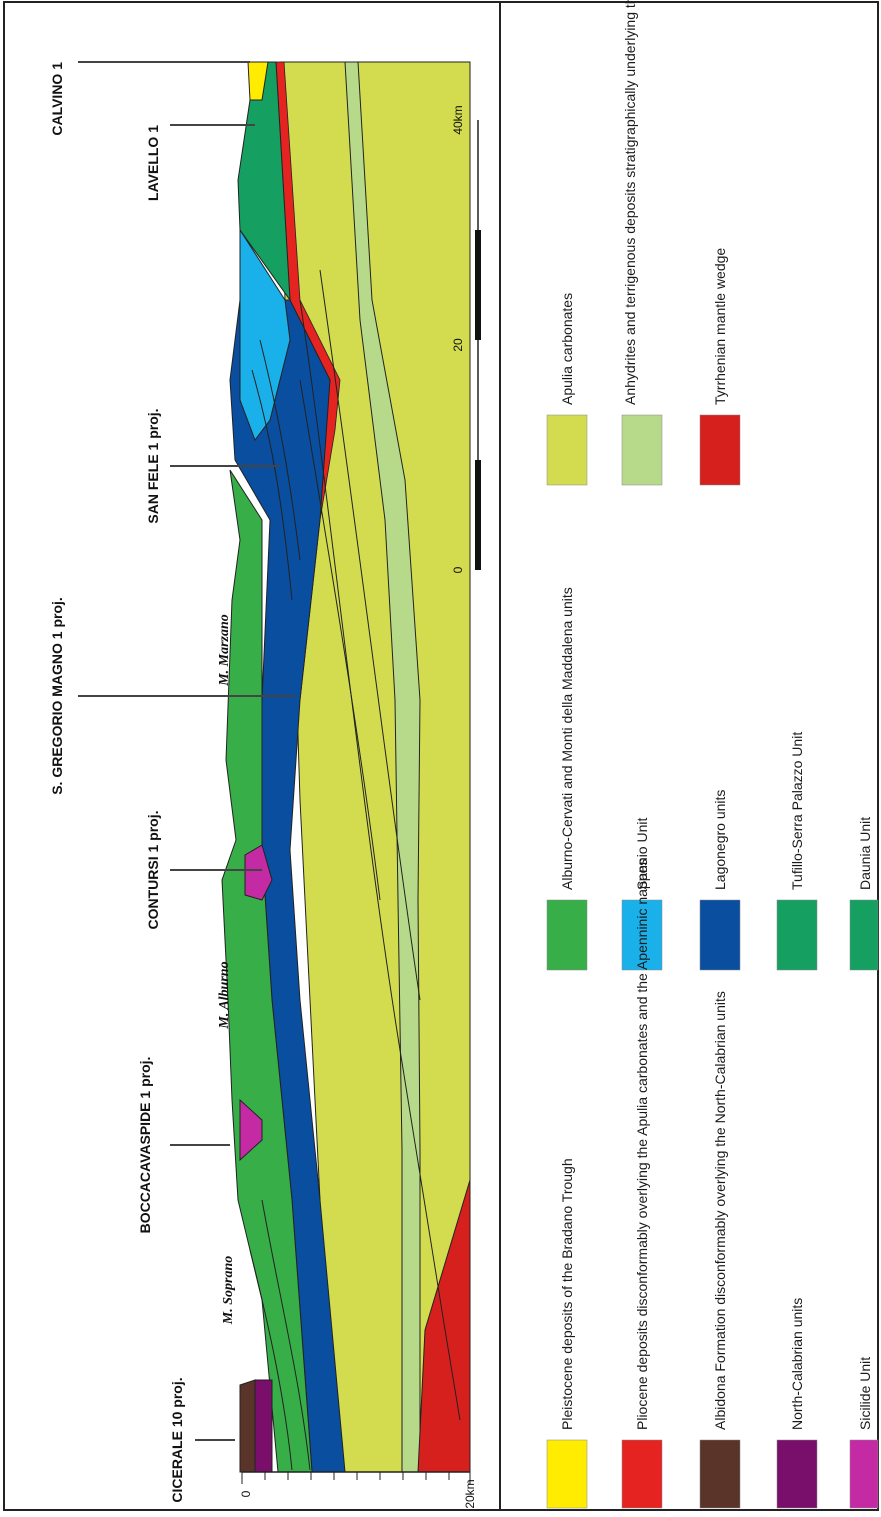 The width and height of the screenshot is (881, 1517). Describe the element at coordinates (864, 935) in the screenshot. I see `swatch-daunia` at that location.